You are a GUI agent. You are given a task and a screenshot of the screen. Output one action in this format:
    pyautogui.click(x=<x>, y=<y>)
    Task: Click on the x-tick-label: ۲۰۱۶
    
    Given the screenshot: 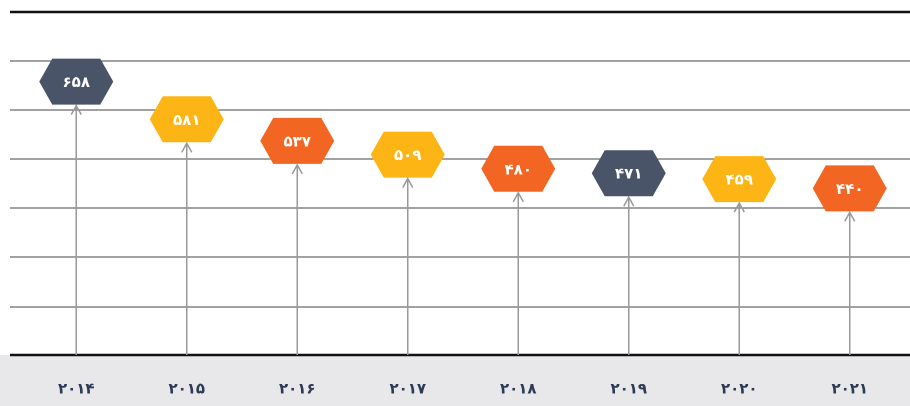 What is the action you would take?
    pyautogui.click(x=297, y=389)
    